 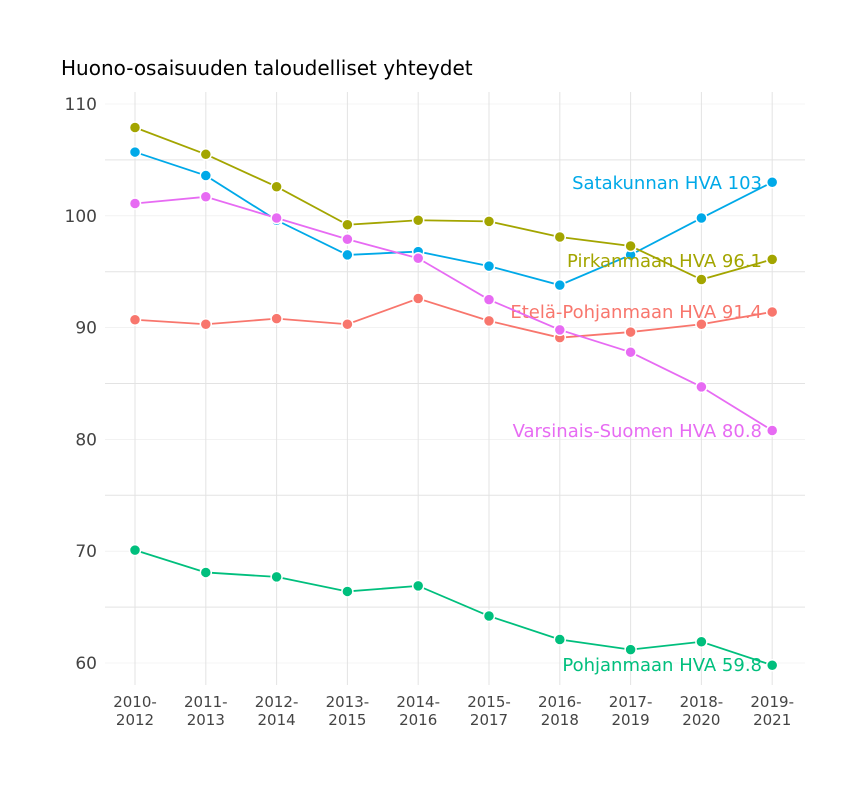 What do you see at coordinates (631, 702) in the screenshot?
I see `x-tick-label-line: 2017-` at bounding box center [631, 702].